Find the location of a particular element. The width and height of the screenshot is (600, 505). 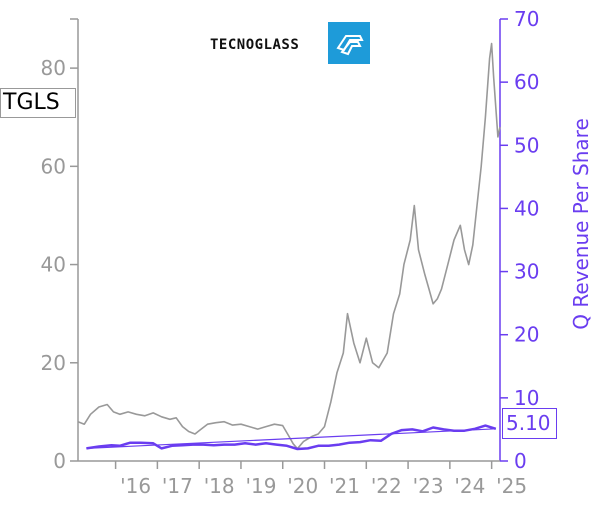

x-tick-label: '16 is located at coordinates (135, 486).